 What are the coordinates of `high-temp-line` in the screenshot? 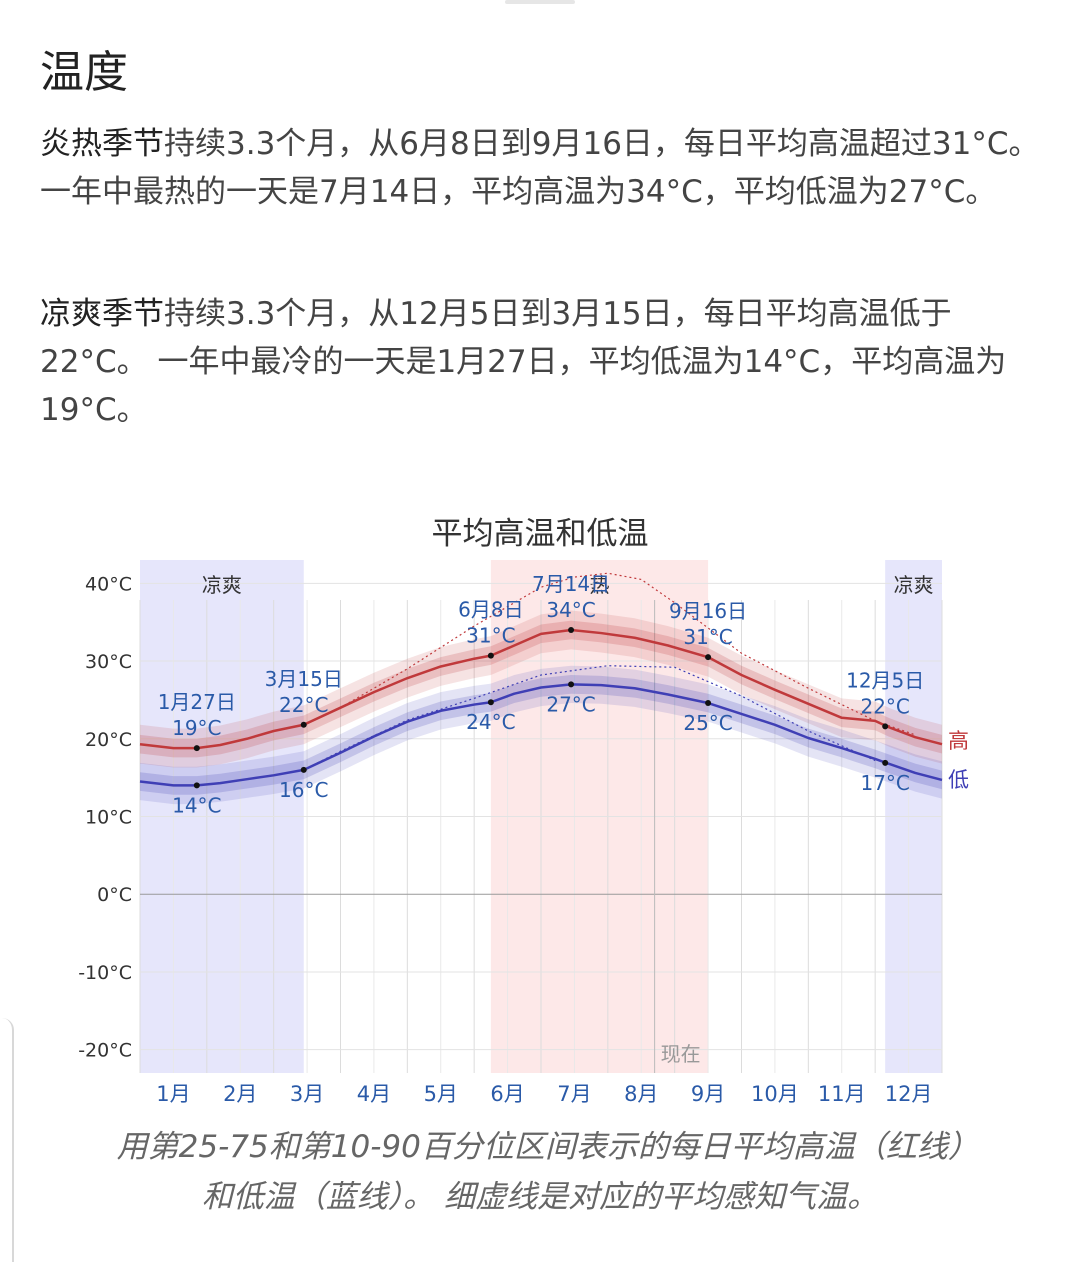 It's located at (541, 689).